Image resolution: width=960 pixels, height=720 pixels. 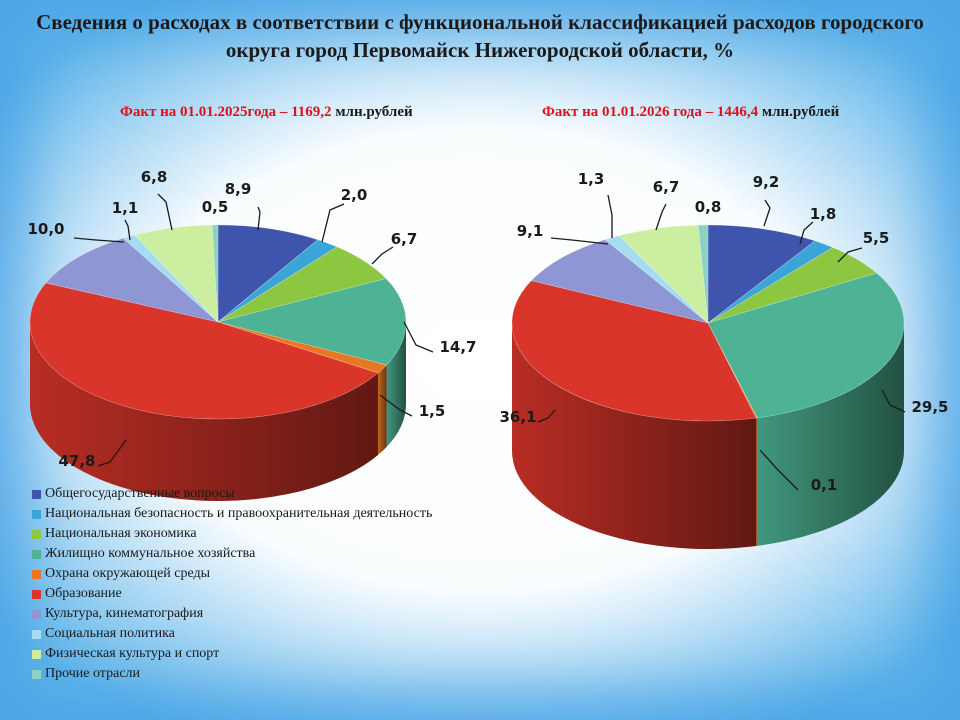 What do you see at coordinates (232, 674) in the screenshot?
I see `legend-item: Прочие отрасли` at bounding box center [232, 674].